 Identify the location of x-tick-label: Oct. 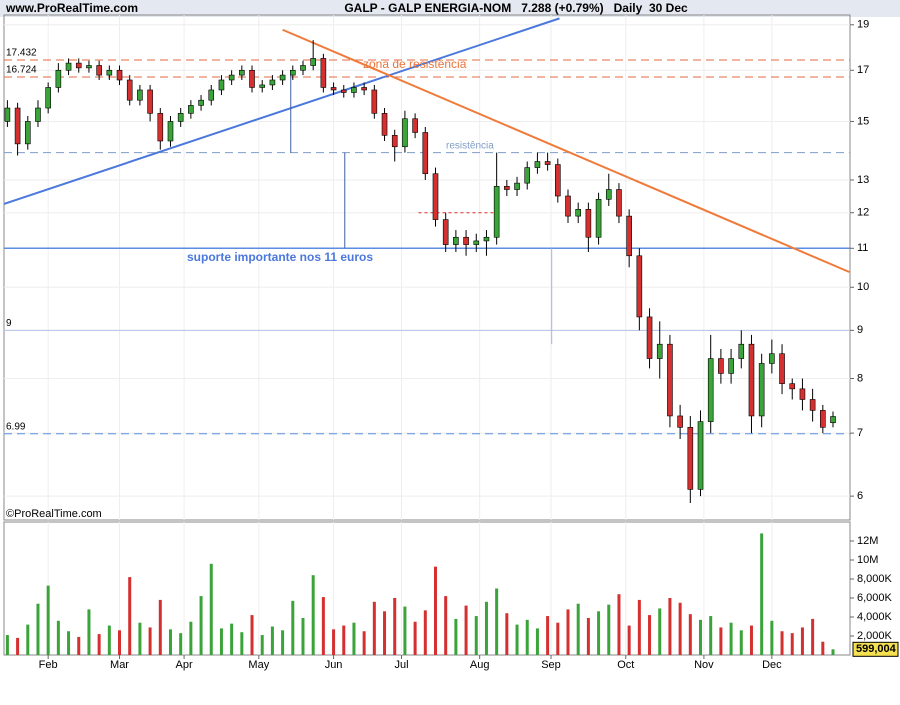
(625, 665).